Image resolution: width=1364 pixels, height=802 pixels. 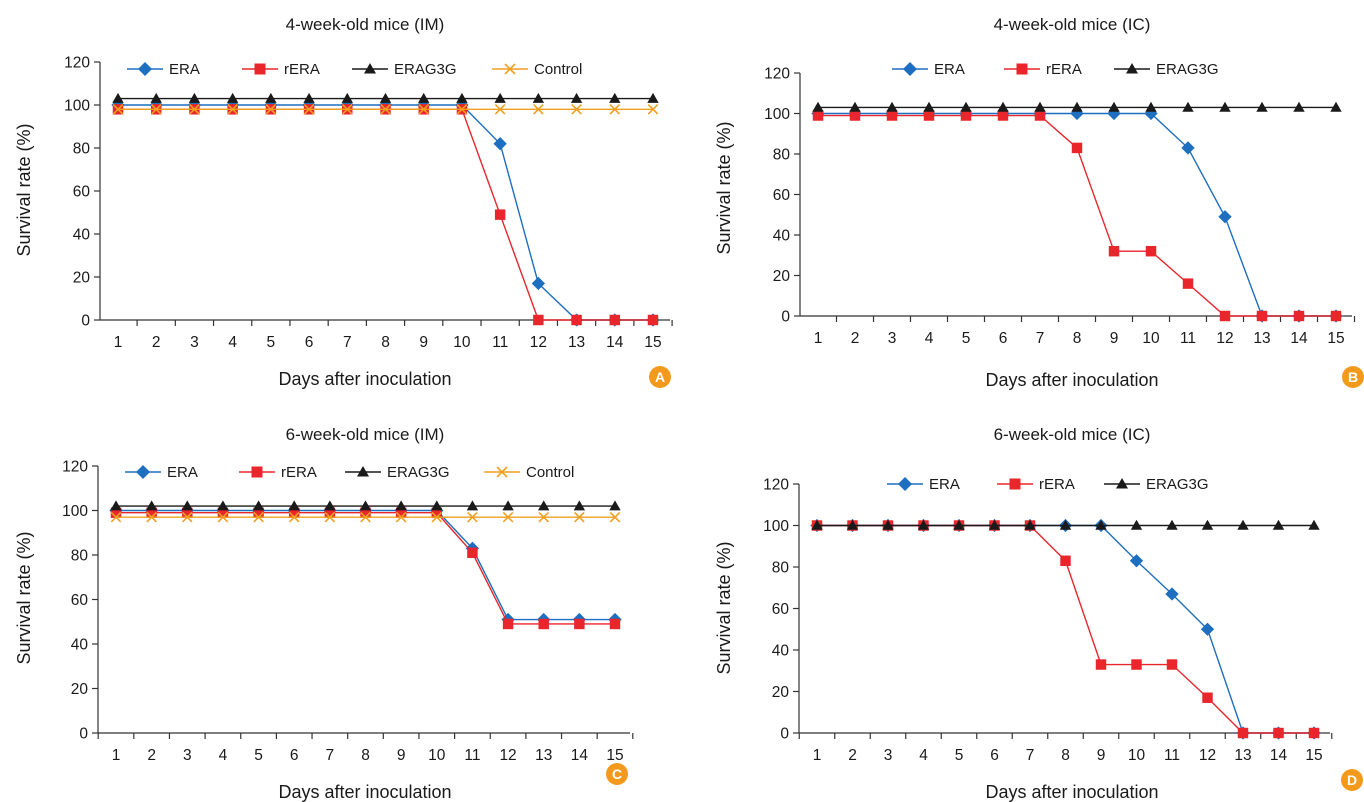 What do you see at coordinates (550, 472) in the screenshot?
I see `legend-label: Control` at bounding box center [550, 472].